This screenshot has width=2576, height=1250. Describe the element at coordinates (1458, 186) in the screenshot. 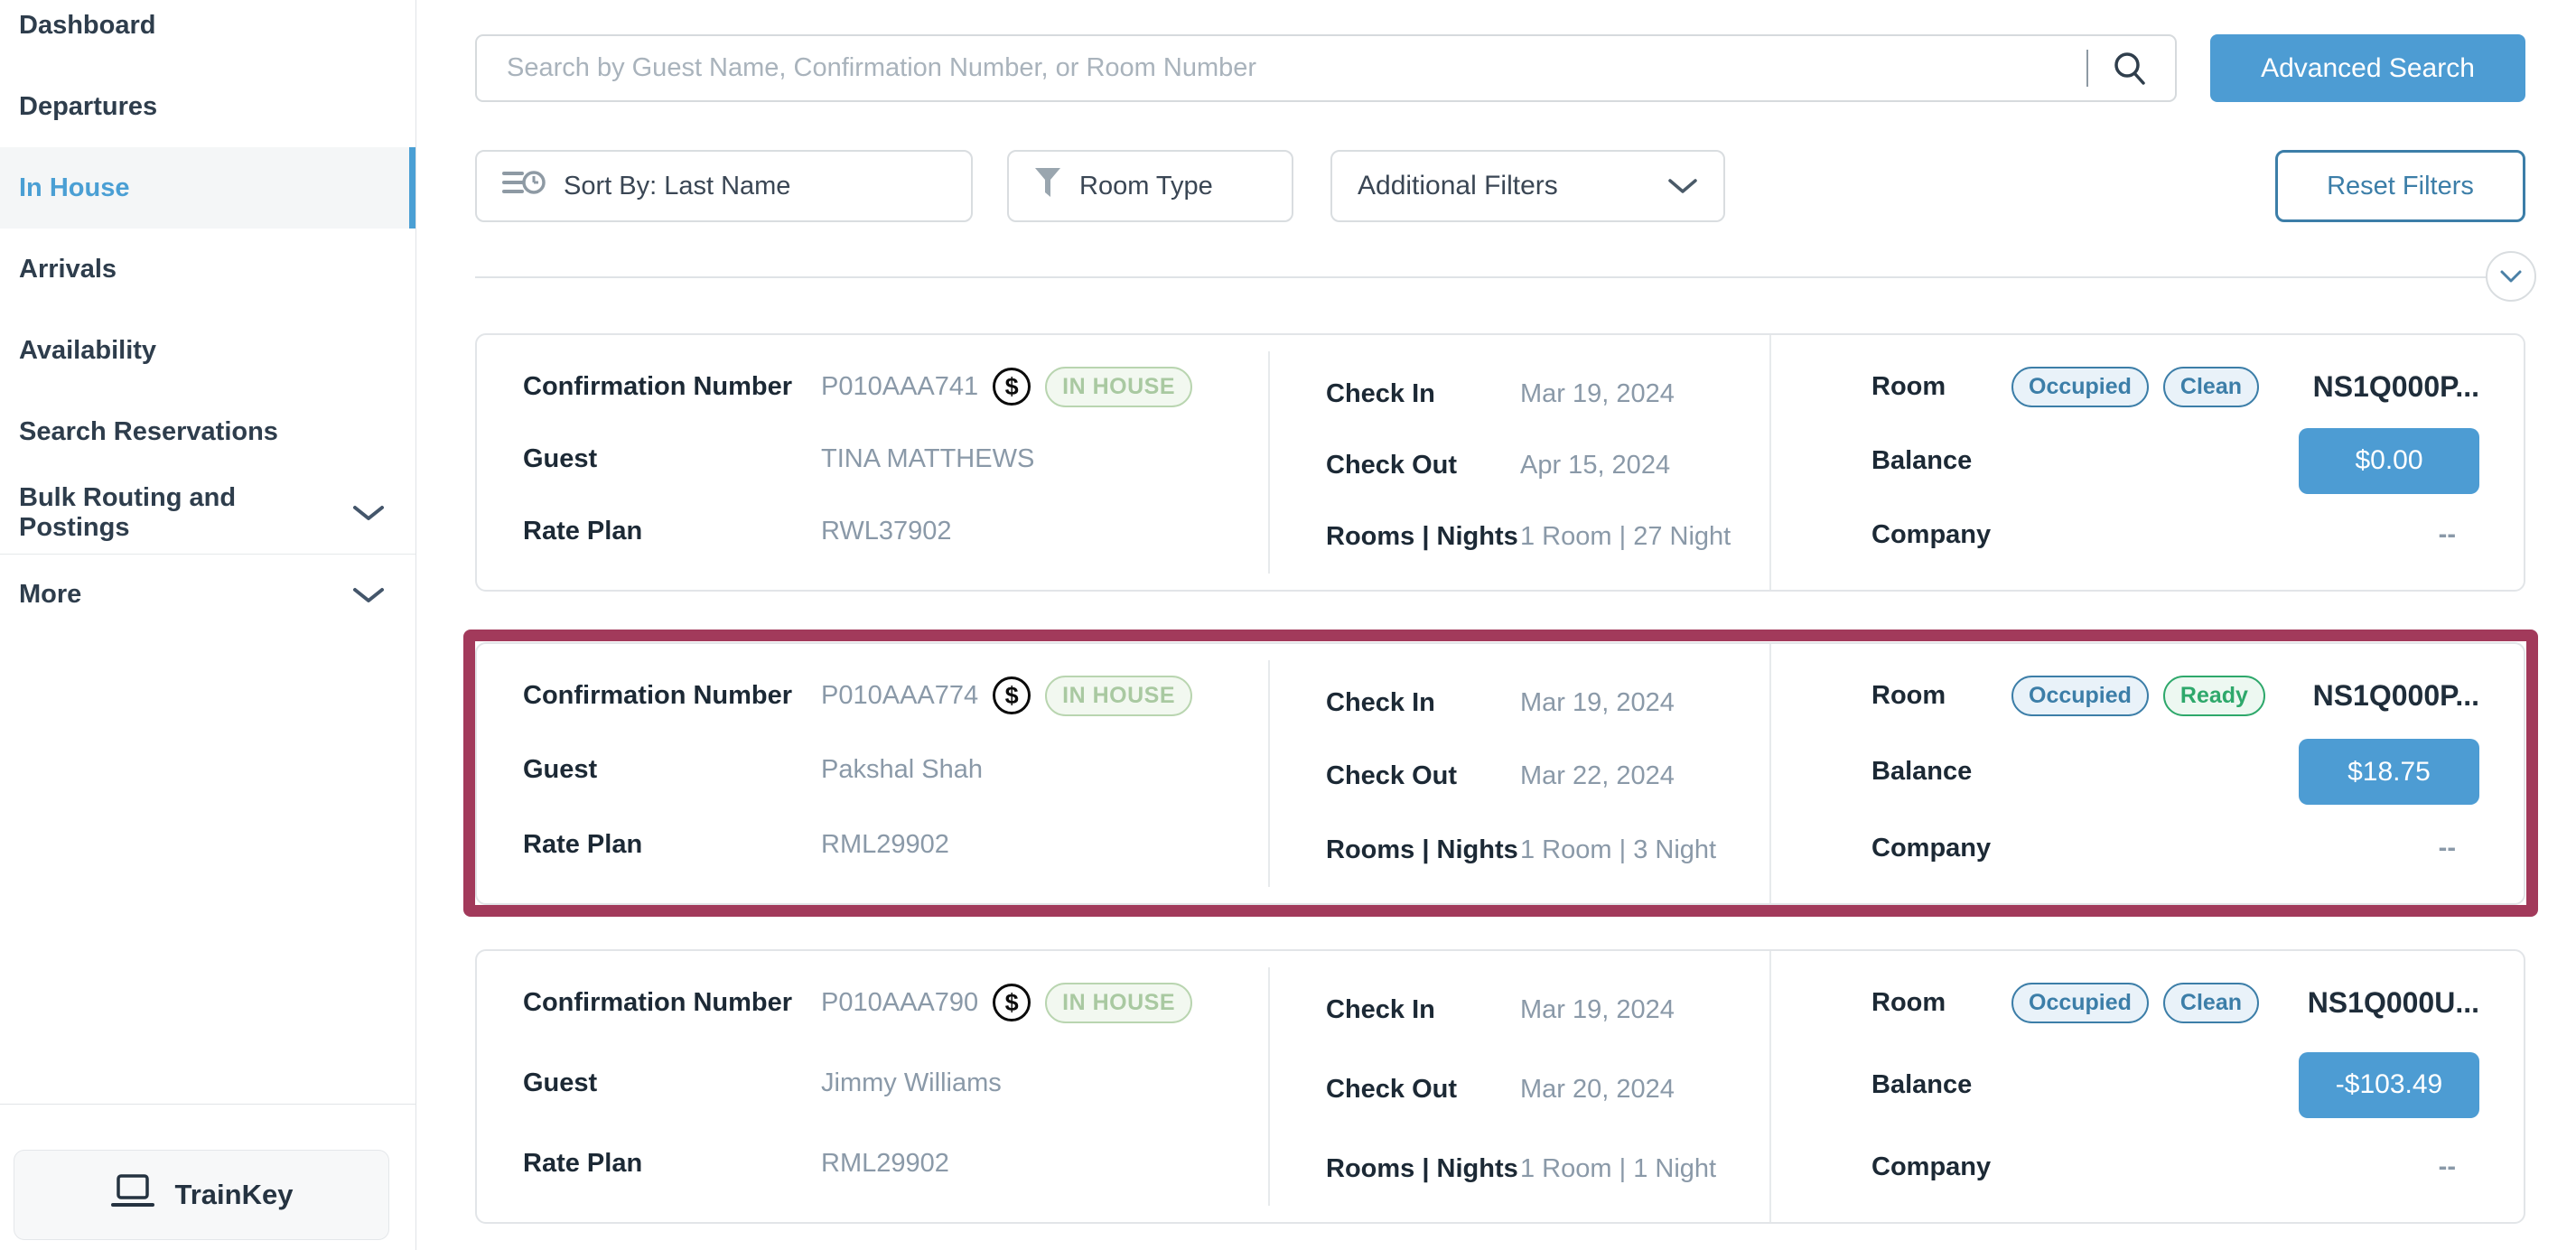

I see `additional-filters-label: Additional Filters` at that location.